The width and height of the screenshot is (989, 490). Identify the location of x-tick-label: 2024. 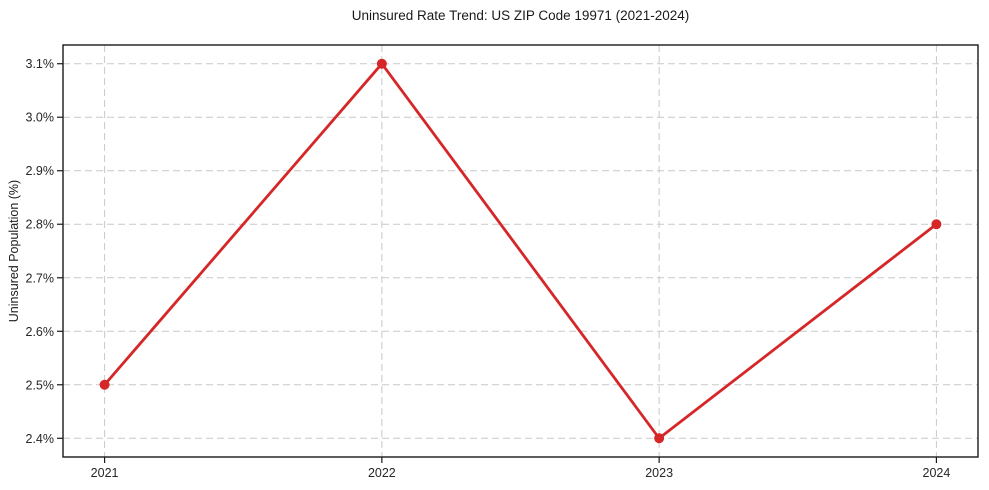
(937, 473).